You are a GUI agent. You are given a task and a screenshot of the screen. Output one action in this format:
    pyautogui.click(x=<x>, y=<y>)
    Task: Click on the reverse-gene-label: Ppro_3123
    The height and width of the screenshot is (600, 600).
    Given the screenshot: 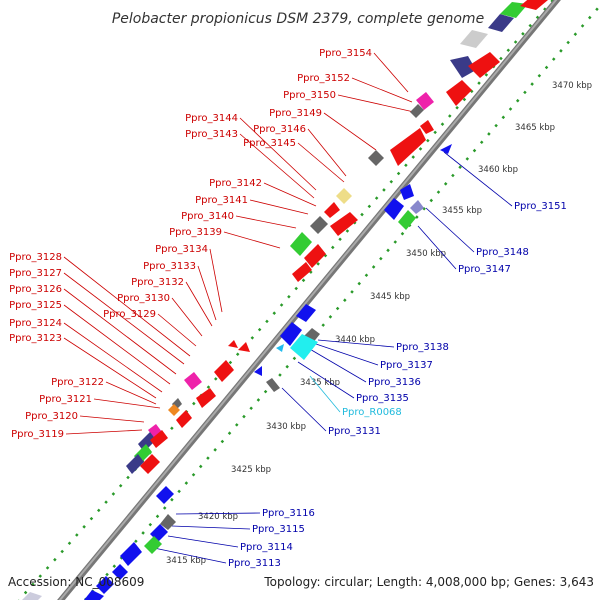 What is the action you would take?
    pyautogui.click(x=35, y=338)
    